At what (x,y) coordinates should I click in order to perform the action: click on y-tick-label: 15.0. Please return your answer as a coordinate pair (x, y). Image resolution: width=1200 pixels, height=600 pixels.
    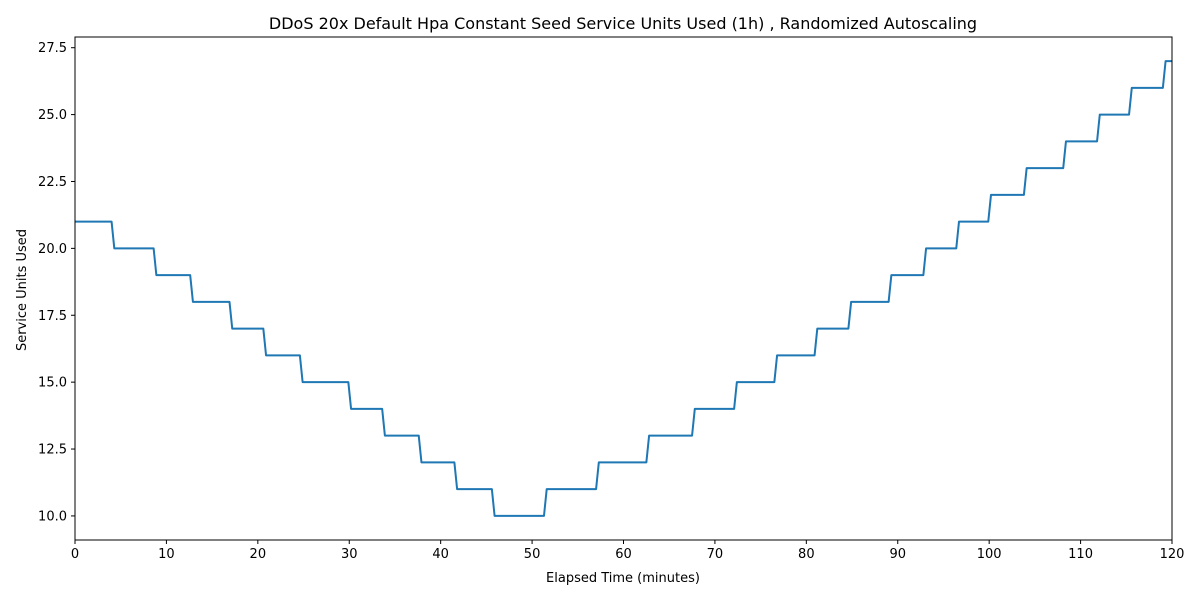
    Looking at the image, I should click on (52, 383).